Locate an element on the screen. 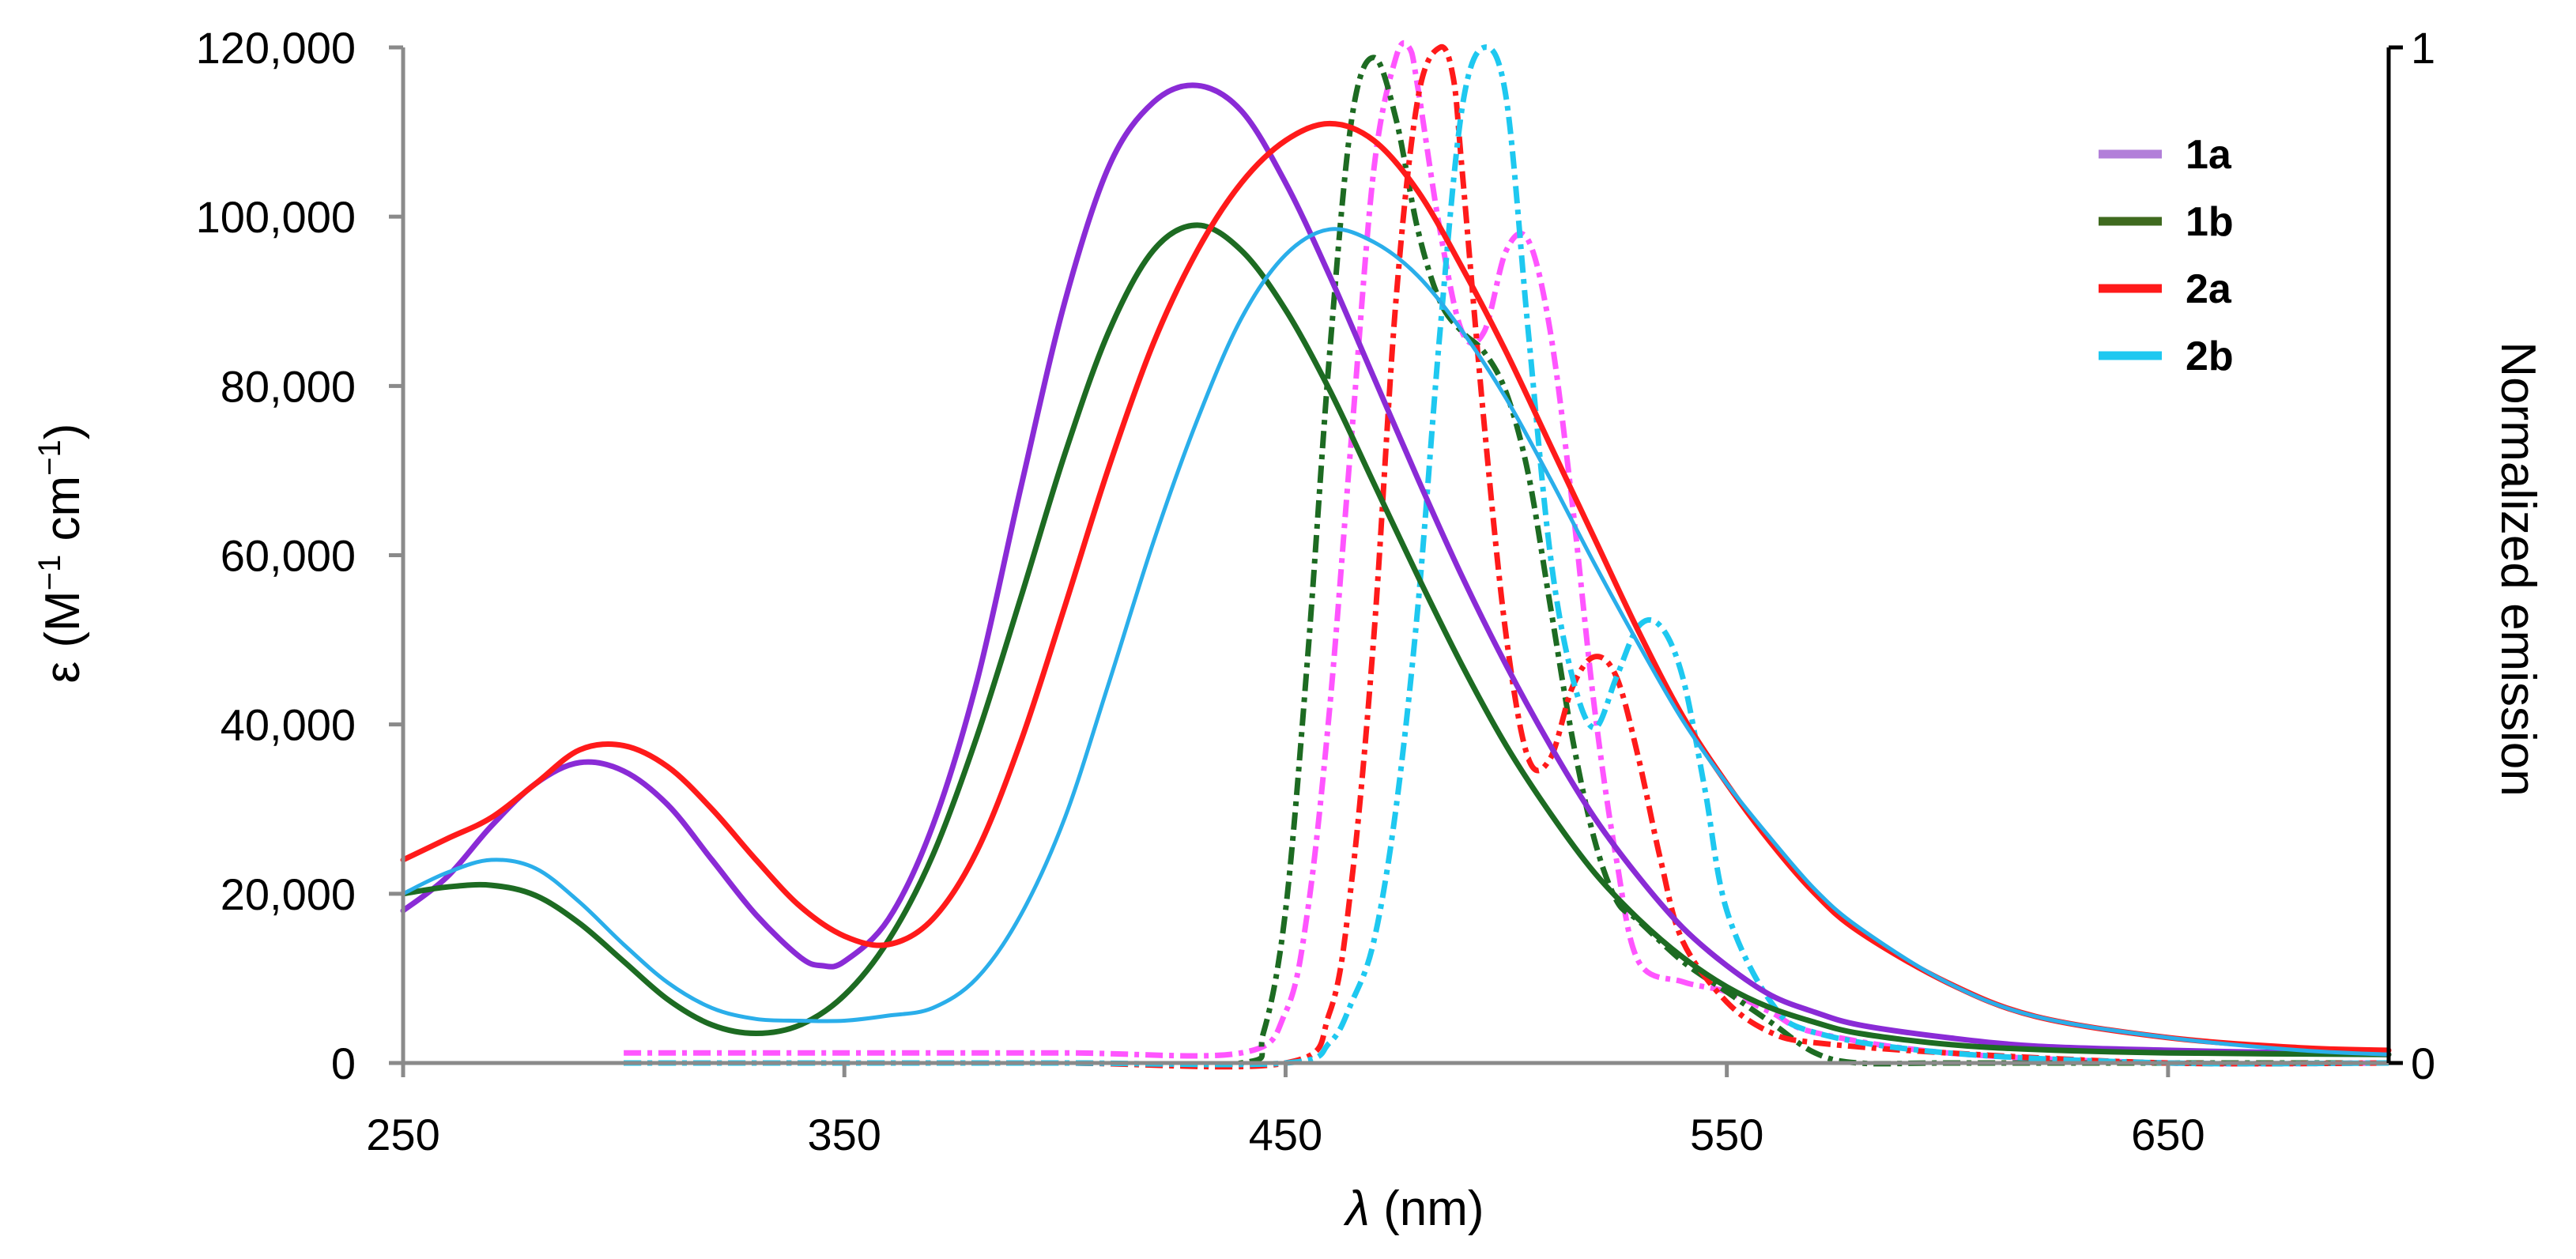 This screenshot has height=1259, width=2576. x-tick-label: 350 is located at coordinates (845, 1134).